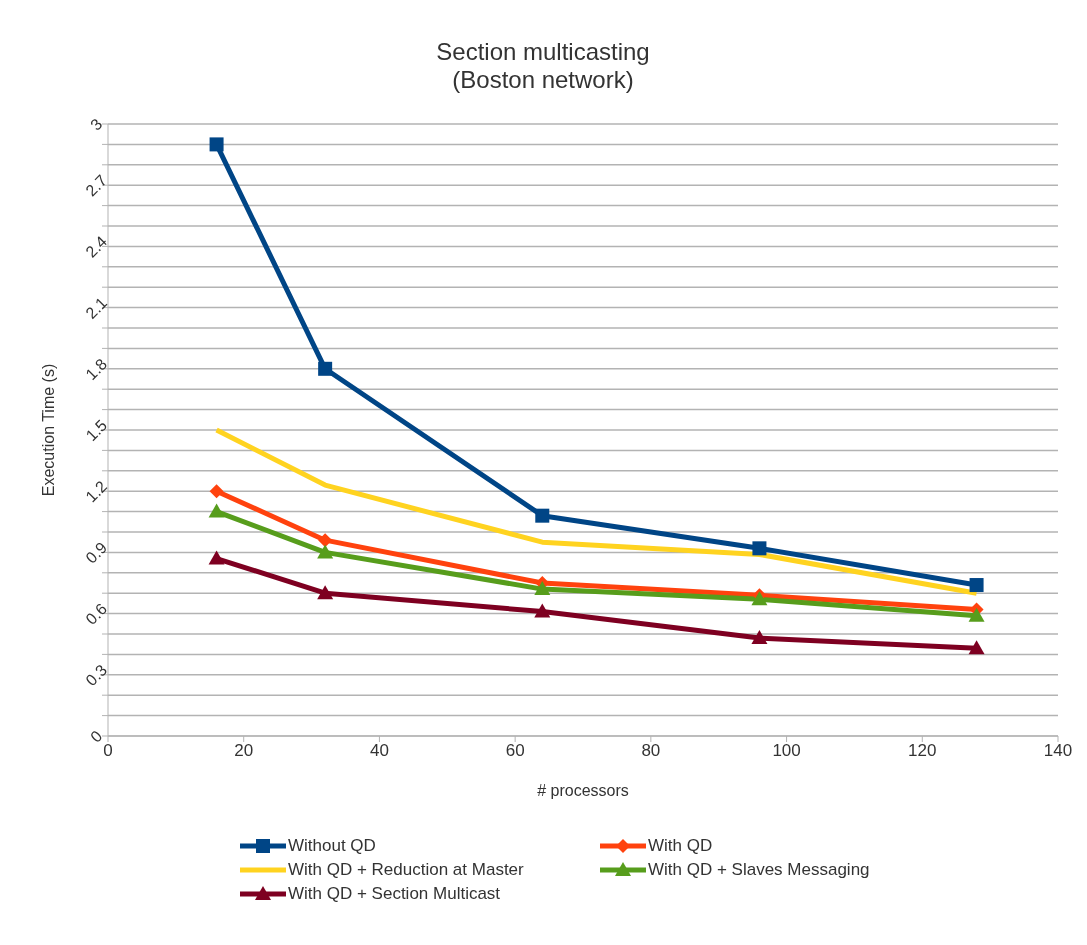 Image resolution: width=1087 pixels, height=945 pixels. Describe the element at coordinates (96, 430) in the screenshot. I see `y-tick-label: 1.5` at that location.